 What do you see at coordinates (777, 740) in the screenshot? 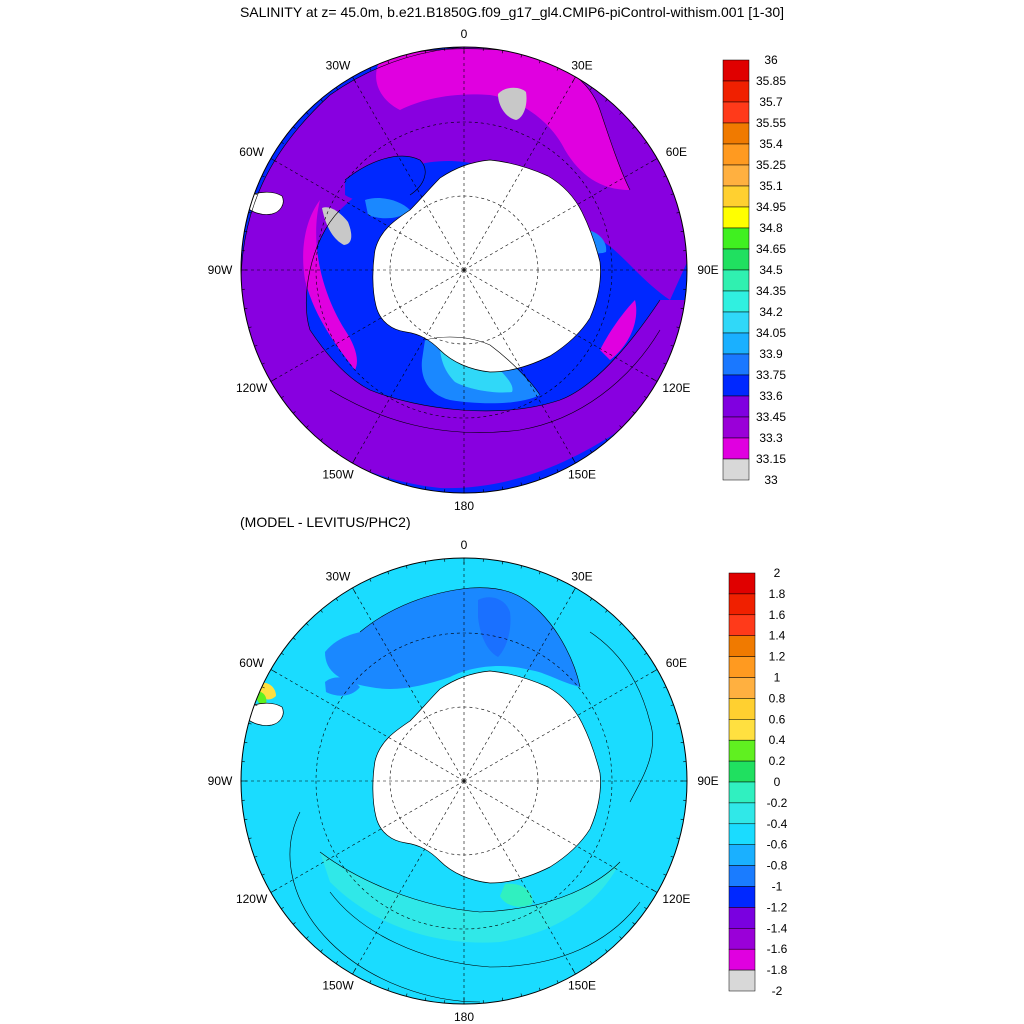
I see `colorbar-label: 0.4` at bounding box center [777, 740].